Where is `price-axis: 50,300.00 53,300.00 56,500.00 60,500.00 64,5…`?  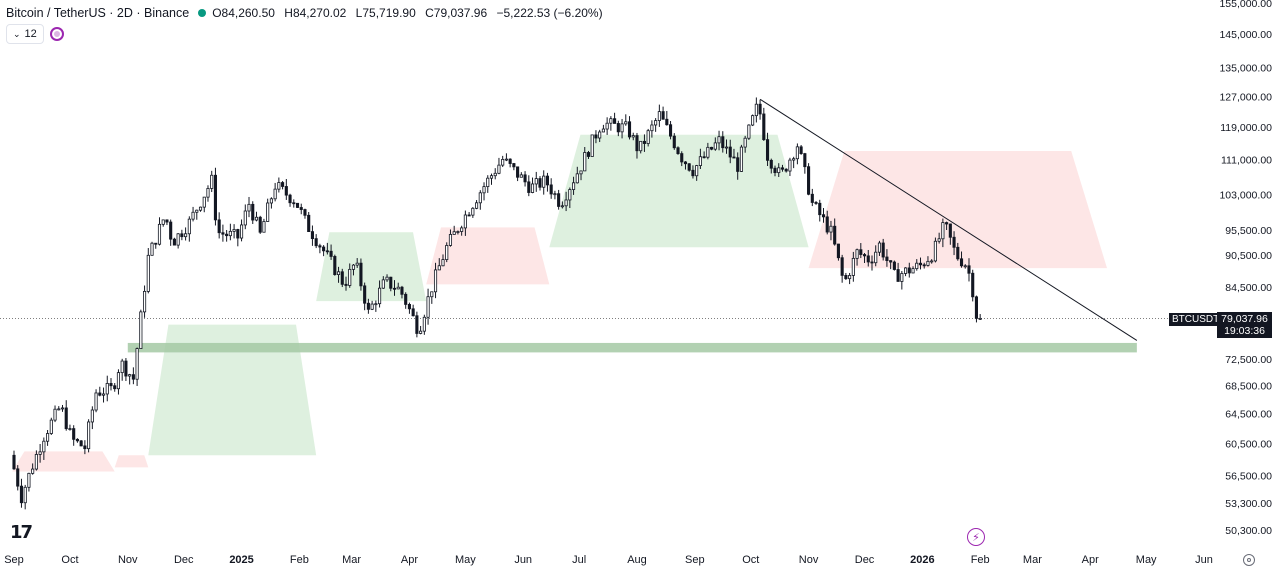 price-axis: 50,300.00 53,300.00 56,500.00 60,500.00 64,5… is located at coordinates (1245, 268).